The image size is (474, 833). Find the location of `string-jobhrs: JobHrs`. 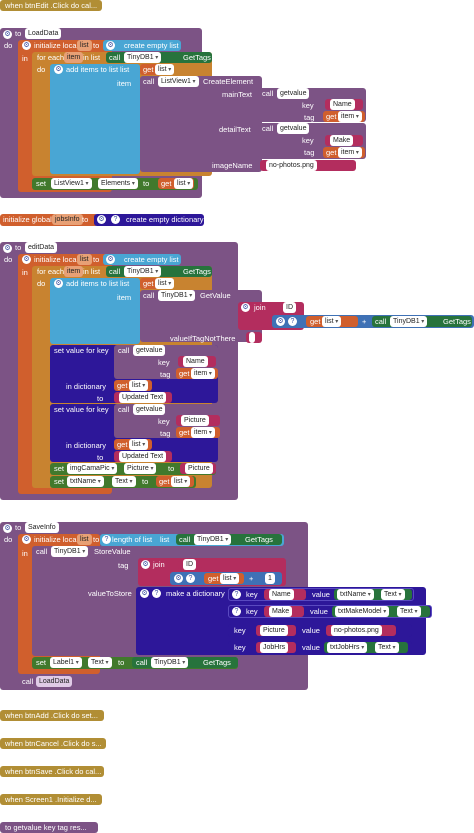

string-jobhrs: JobHrs is located at coordinates (274, 647).